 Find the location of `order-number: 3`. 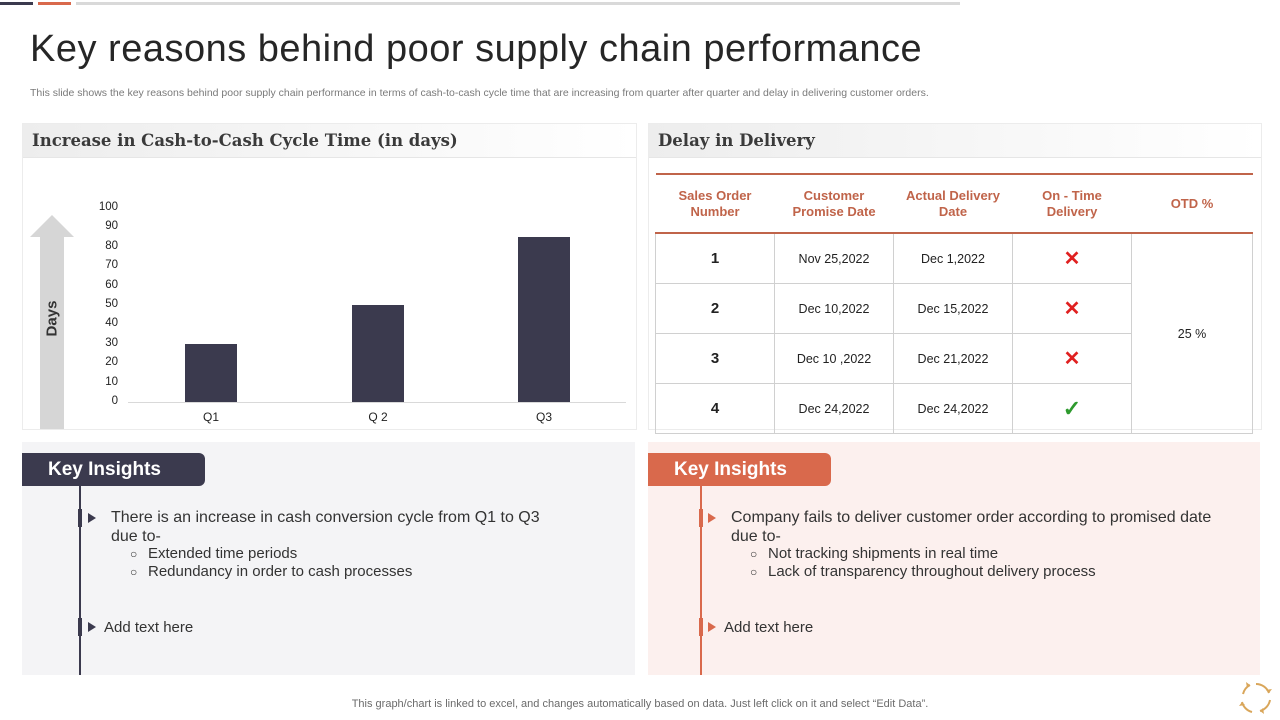

order-number: 3 is located at coordinates (715, 358).